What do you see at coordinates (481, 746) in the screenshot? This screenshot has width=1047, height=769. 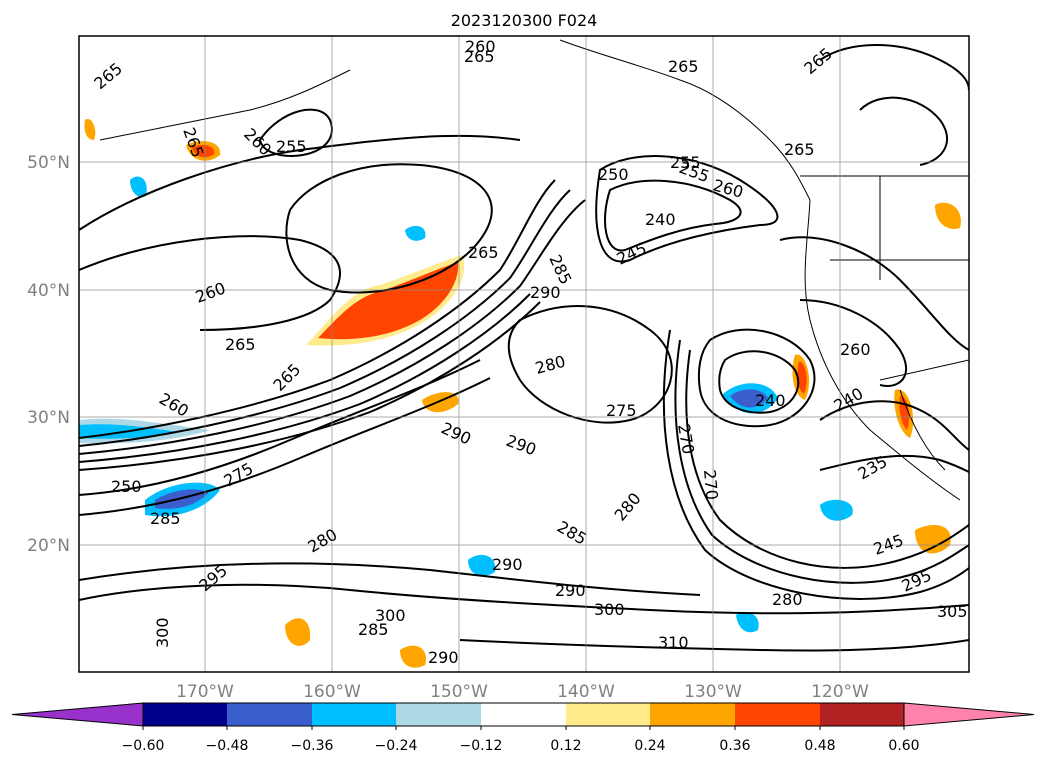 I see `colorbar-tick-label: −0.12` at bounding box center [481, 746].